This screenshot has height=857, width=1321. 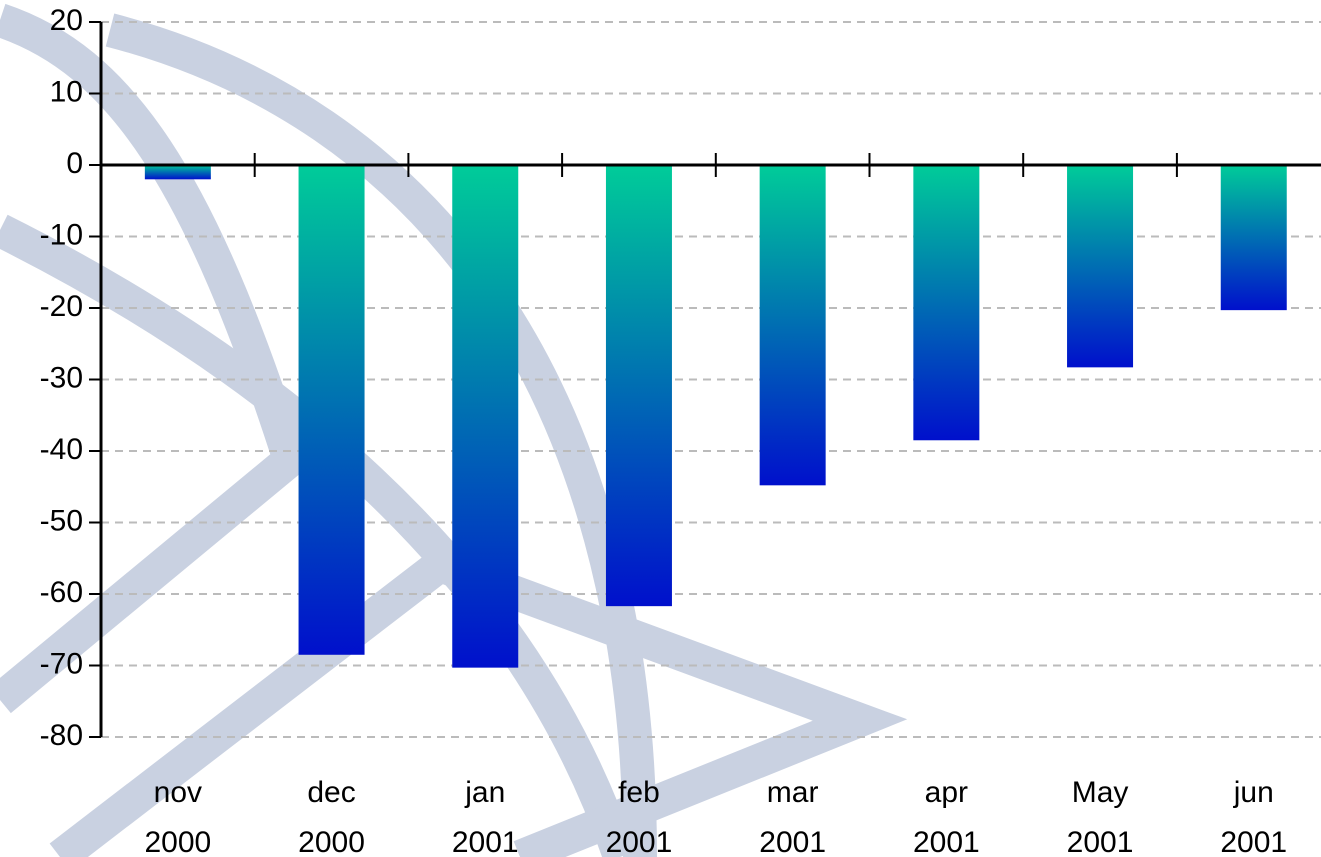 What do you see at coordinates (61, 306) in the screenshot?
I see `y-tick-label: -20` at bounding box center [61, 306].